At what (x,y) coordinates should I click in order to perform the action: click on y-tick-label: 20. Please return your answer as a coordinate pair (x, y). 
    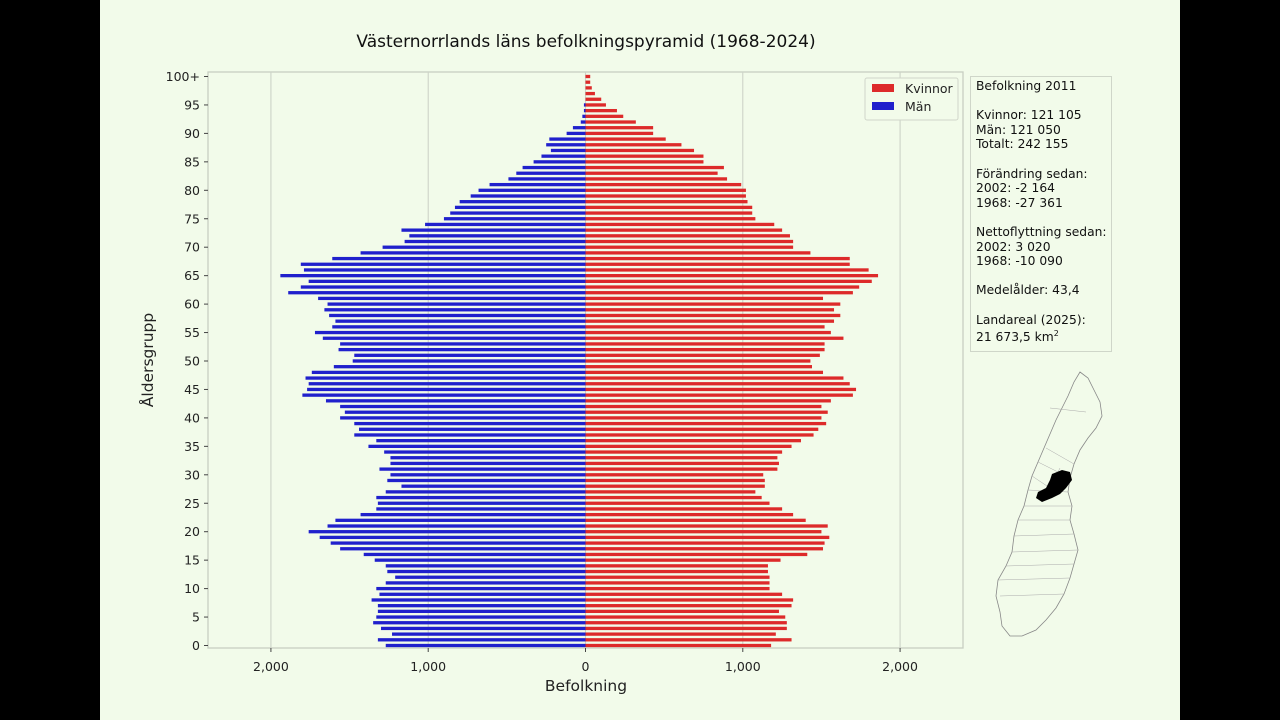
    Looking at the image, I should click on (192, 531).